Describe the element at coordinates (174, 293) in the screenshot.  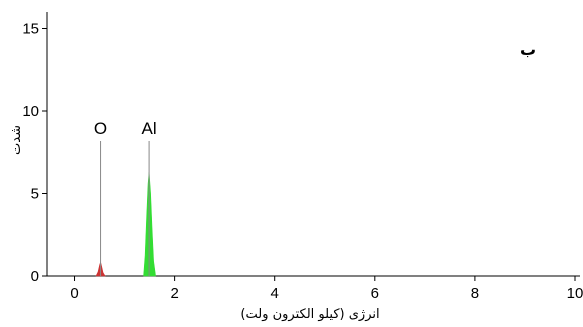
I see `x-tick-label: 2` at that location.